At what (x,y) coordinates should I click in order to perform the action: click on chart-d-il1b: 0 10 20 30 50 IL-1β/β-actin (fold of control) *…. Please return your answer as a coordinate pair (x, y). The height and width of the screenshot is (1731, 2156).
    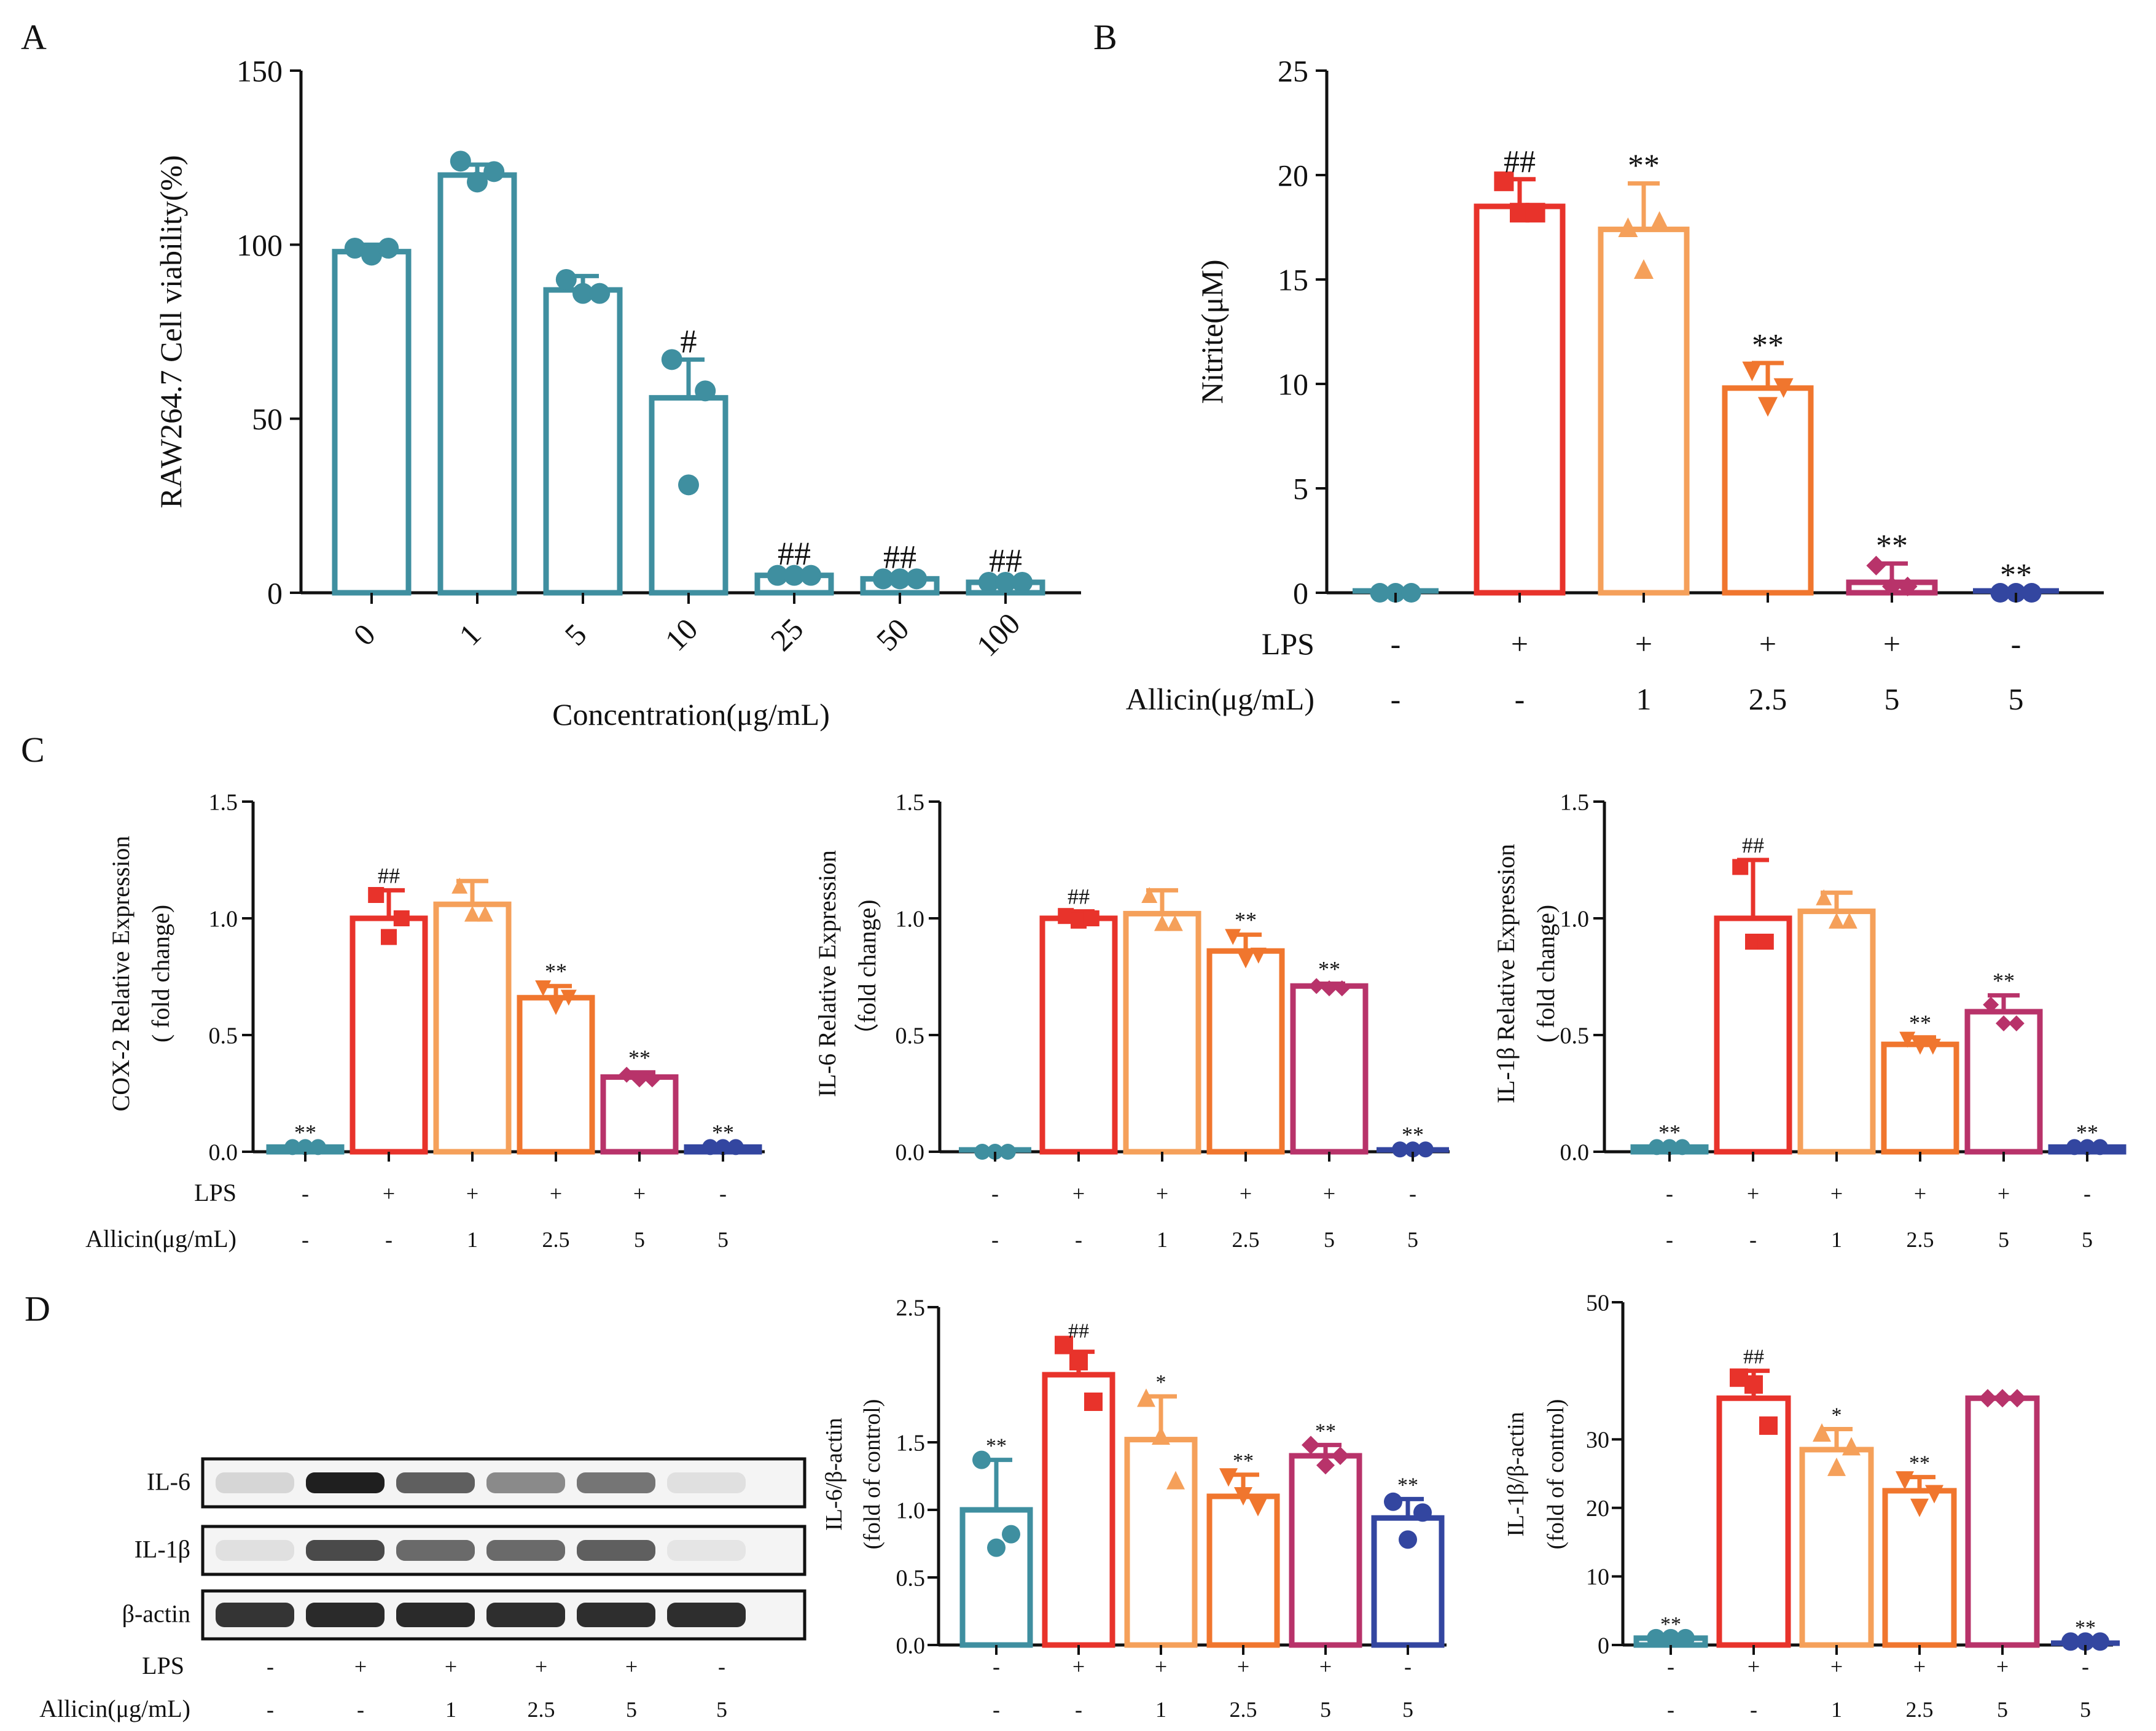
    Looking at the image, I should click on (1811, 1475).